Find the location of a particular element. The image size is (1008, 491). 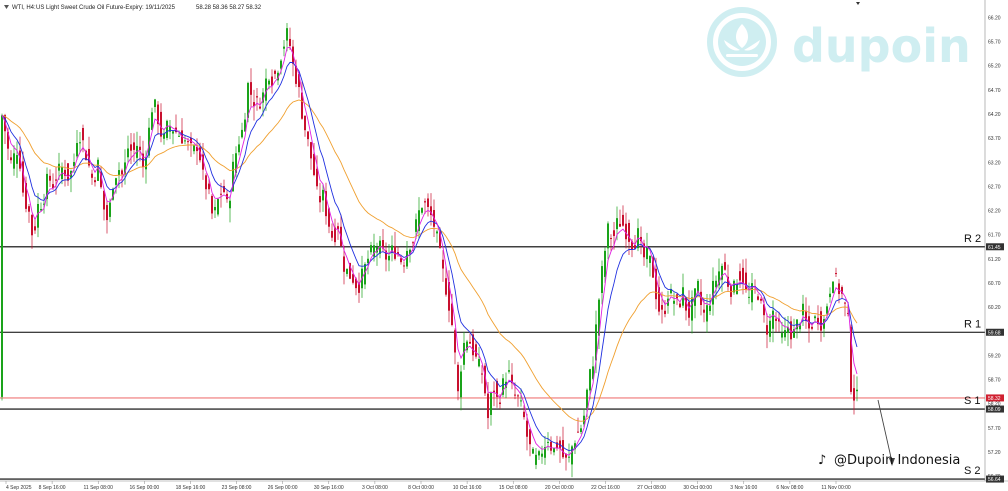

header-ohlc: 58.28 58.36 58.27 58.32 is located at coordinates (229, 8).